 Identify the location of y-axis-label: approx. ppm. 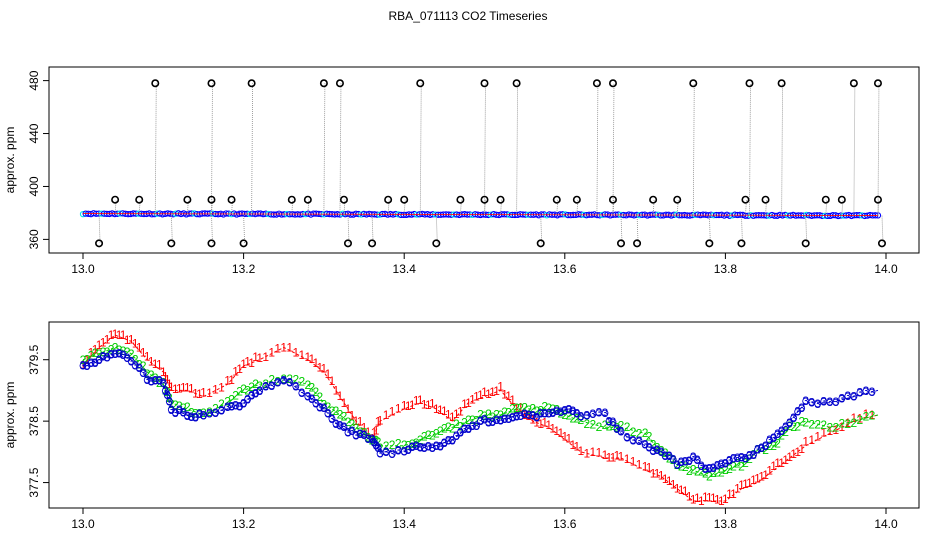
(10, 415).